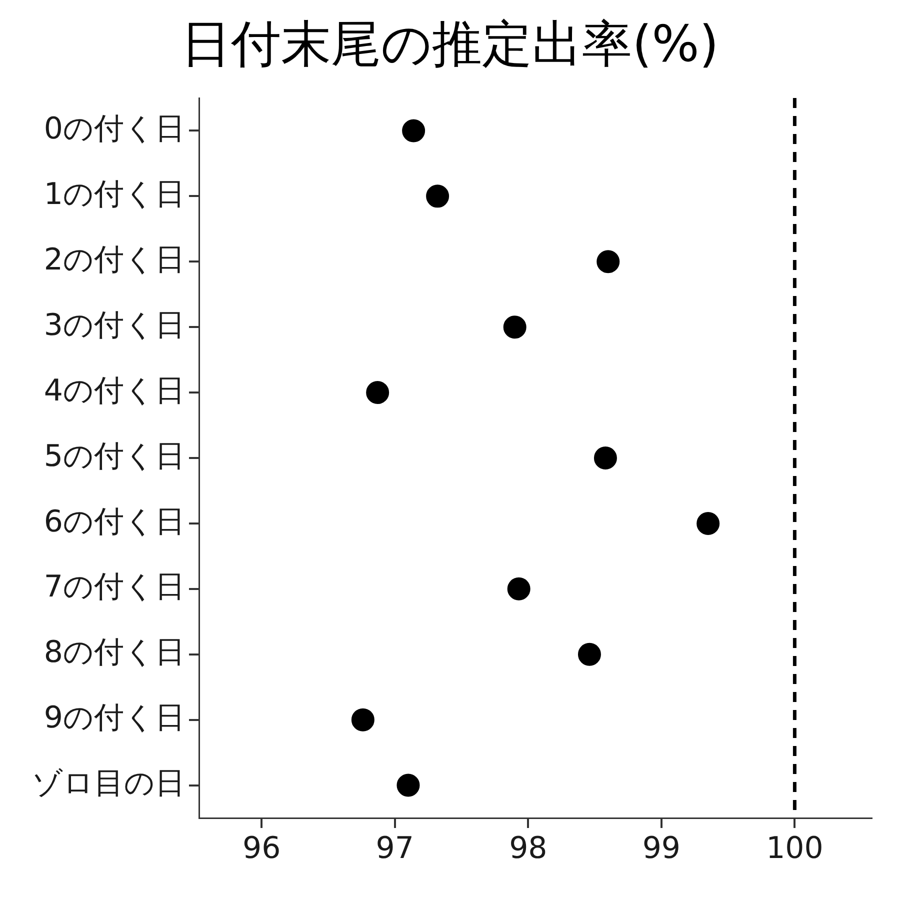 The image size is (900, 900). What do you see at coordinates (114, 260) in the screenshot?
I see `y-tick-label: 2の付く日` at bounding box center [114, 260].